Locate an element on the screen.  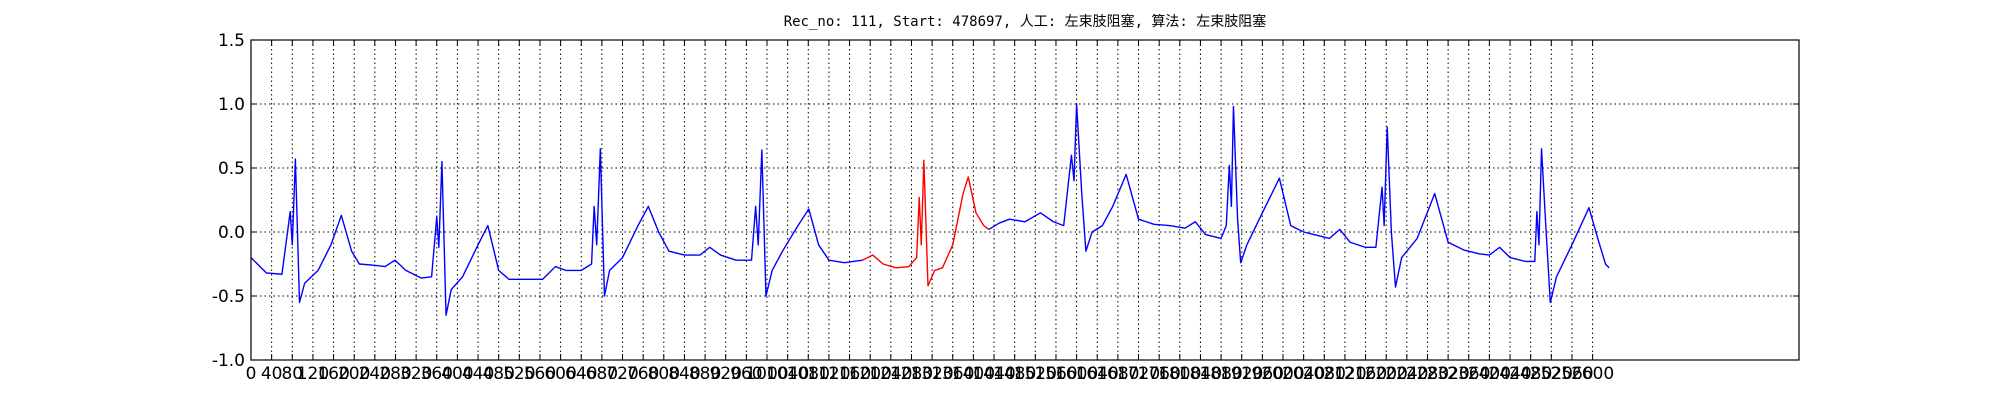
x-tick-label: 2360 is located at coordinates (1468, 374).